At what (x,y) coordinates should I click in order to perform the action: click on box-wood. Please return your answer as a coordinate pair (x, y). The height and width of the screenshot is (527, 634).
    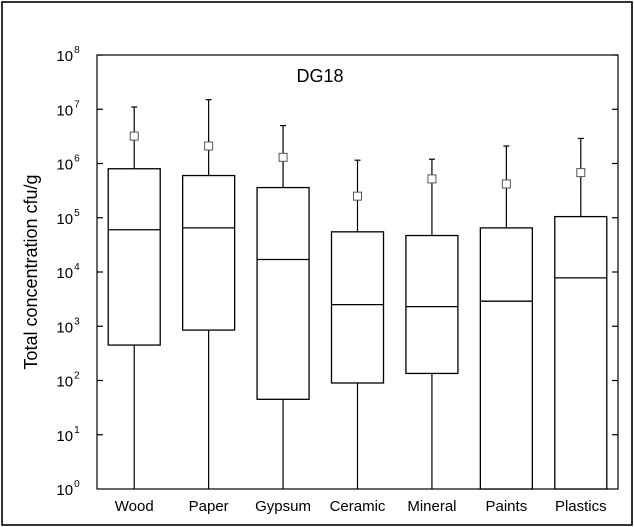
    Looking at the image, I should click on (134, 297).